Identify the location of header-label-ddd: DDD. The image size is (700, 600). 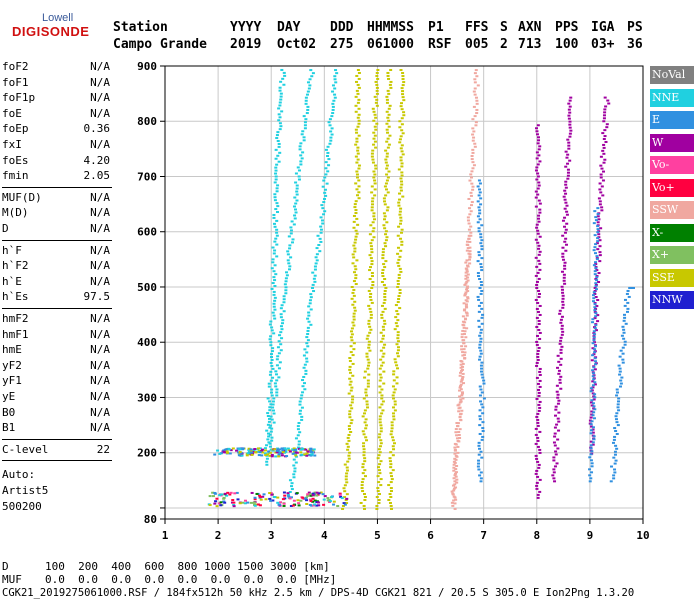
(342, 27).